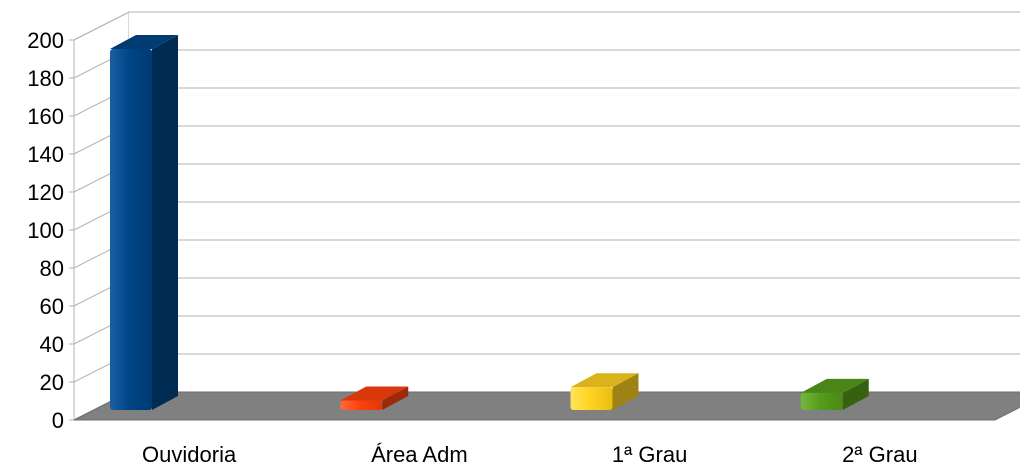 The image size is (1020, 466). What do you see at coordinates (189, 454) in the screenshot?
I see `x-tick-label: Ouvidoria` at bounding box center [189, 454].